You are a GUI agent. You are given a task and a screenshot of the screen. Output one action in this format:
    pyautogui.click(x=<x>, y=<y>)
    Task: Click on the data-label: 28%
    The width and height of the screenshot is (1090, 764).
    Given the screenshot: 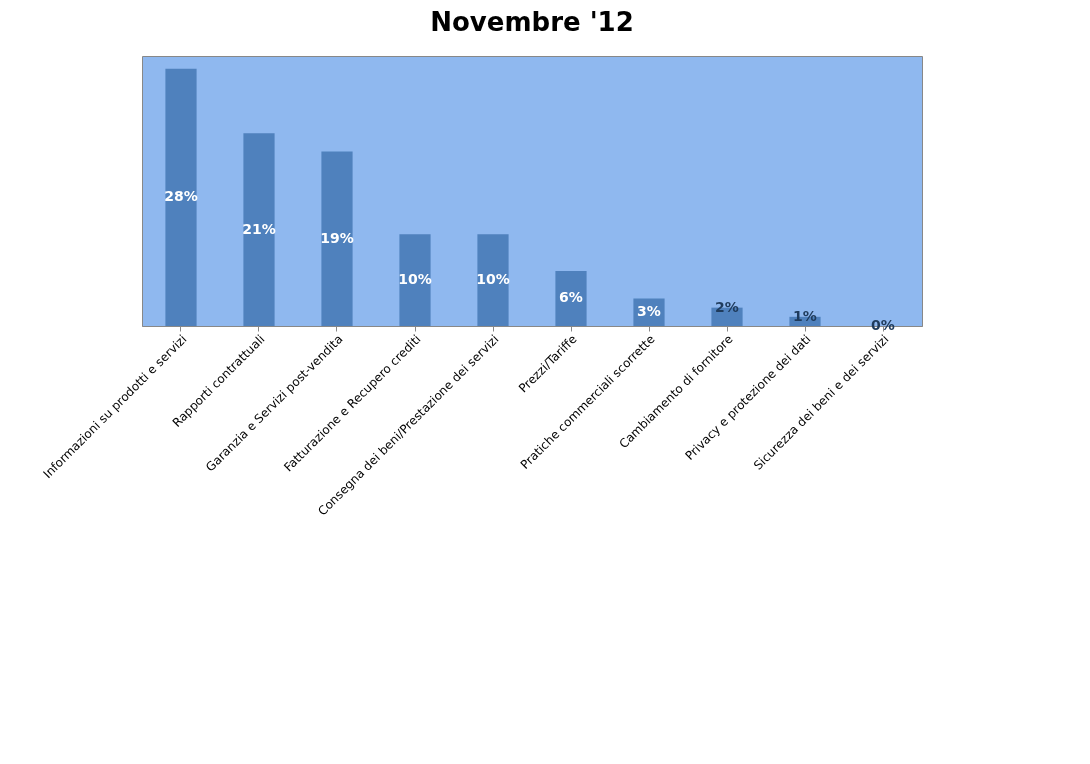 What is the action you would take?
    pyautogui.click(x=181, y=196)
    